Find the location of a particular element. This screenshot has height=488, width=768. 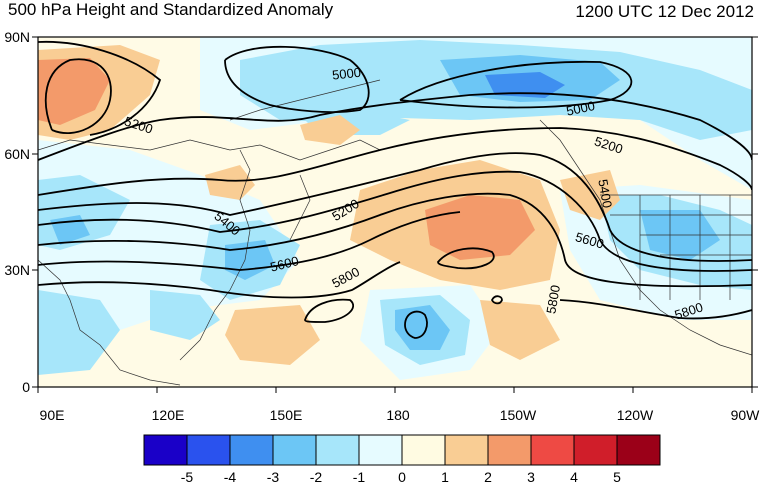

lon-label-120w: 120W is located at coordinates (635, 415).